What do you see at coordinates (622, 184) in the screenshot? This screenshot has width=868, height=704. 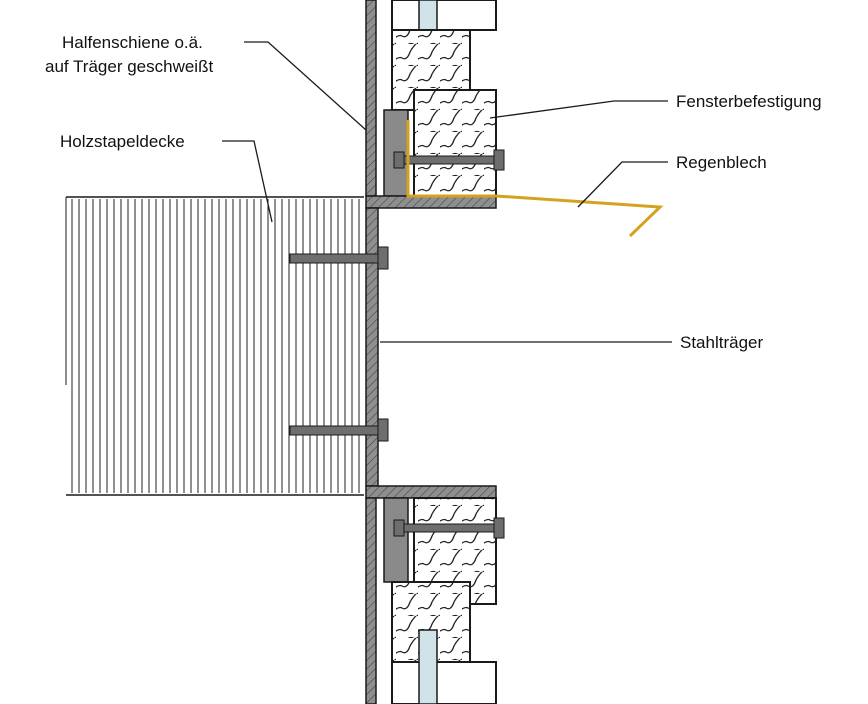 I see `leader-regenblech` at bounding box center [622, 184].